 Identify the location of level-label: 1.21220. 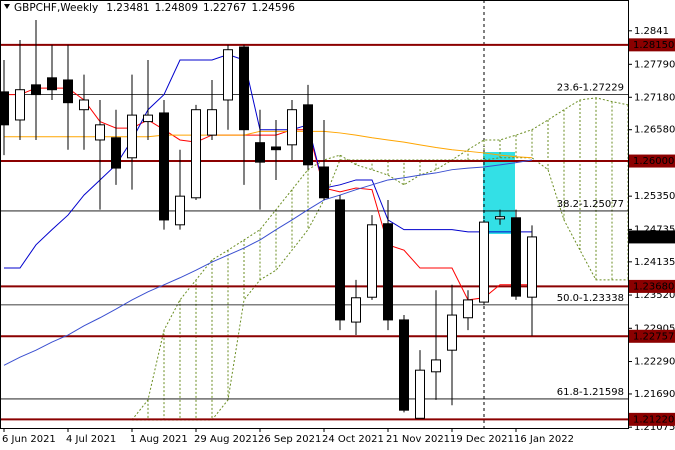
(653, 419).